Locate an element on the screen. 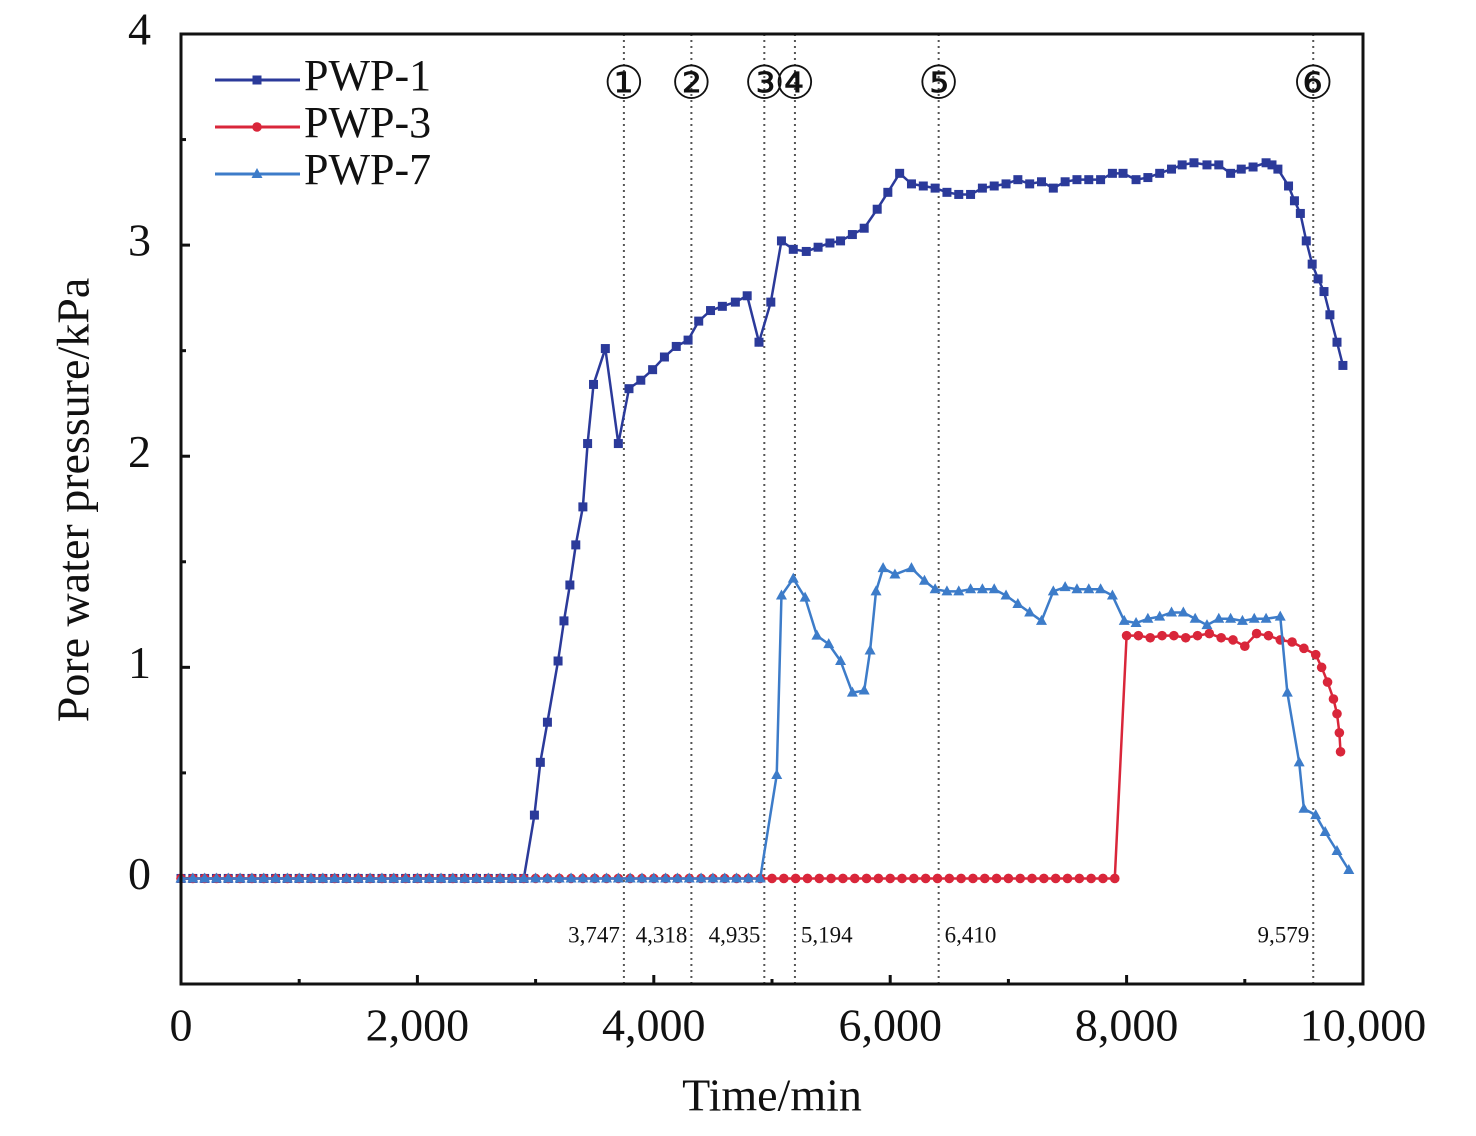 The height and width of the screenshot is (1136, 1476). y-tick-label: 2 is located at coordinates (139, 451).